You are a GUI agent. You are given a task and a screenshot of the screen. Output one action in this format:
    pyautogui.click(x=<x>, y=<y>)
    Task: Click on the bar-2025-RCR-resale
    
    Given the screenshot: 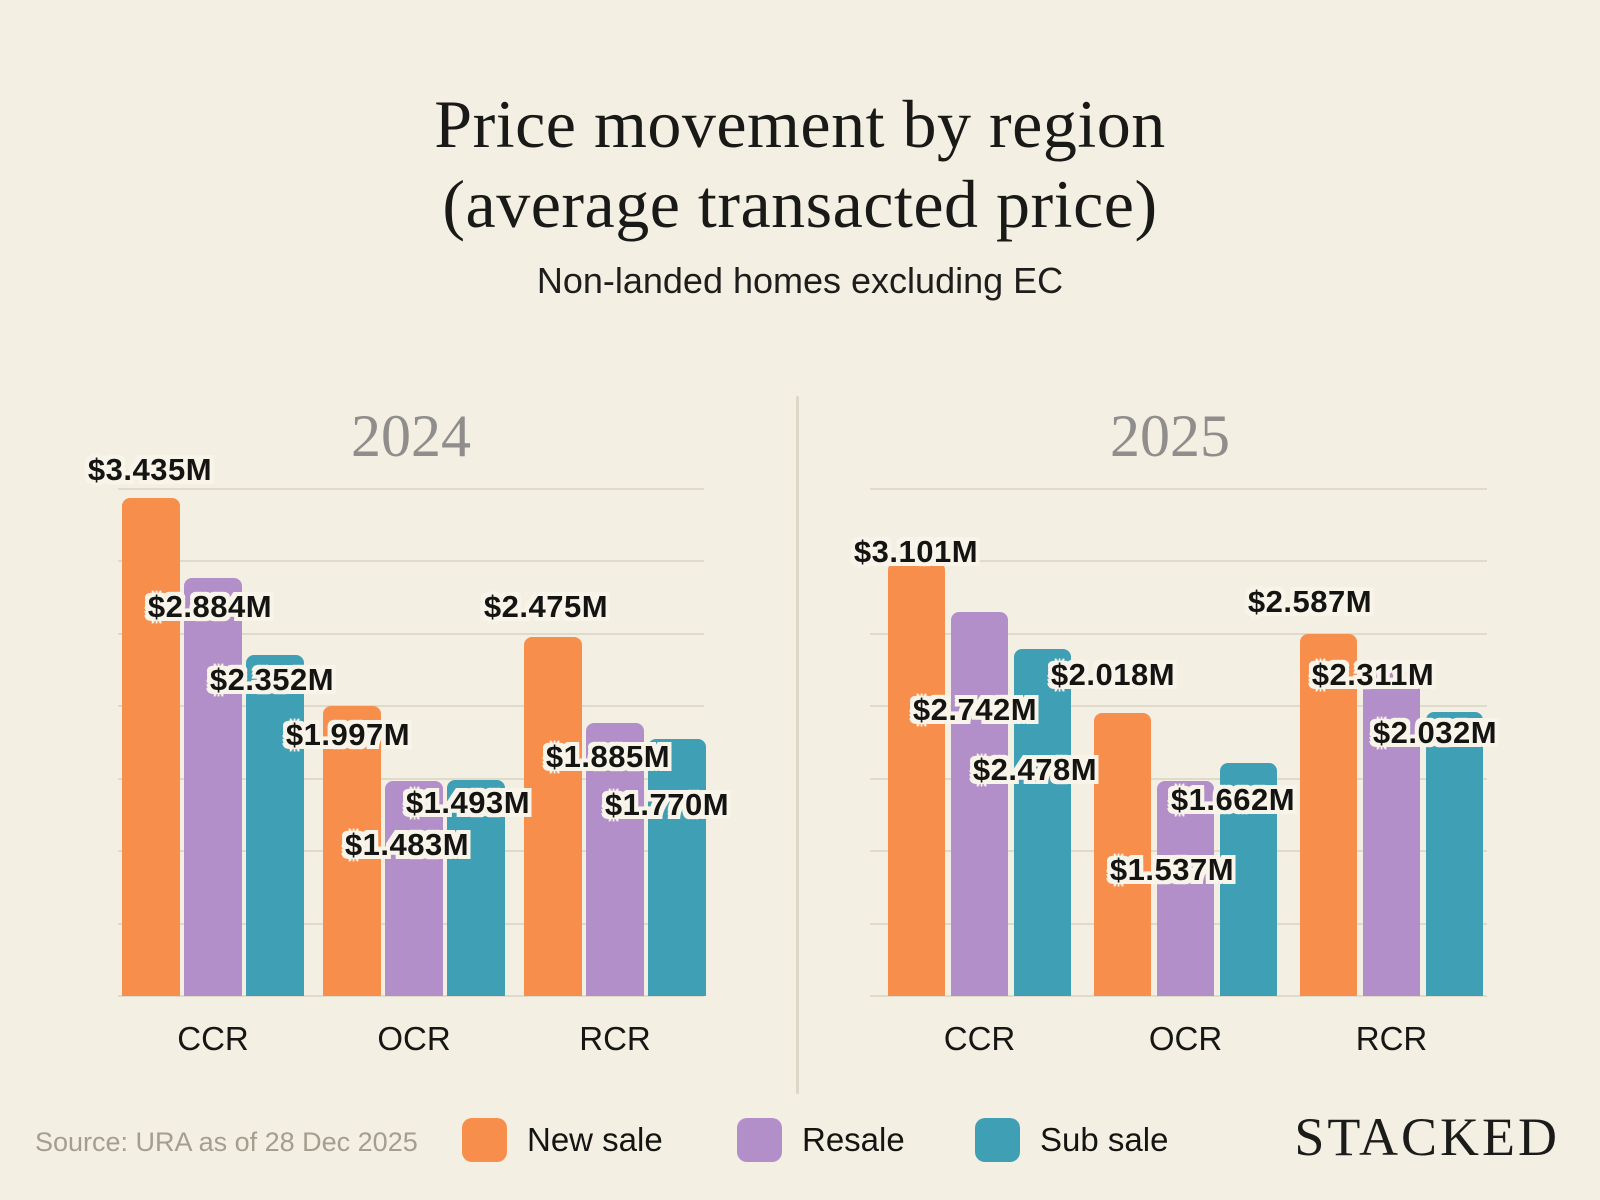 What is the action you would take?
    pyautogui.click(x=1391, y=834)
    